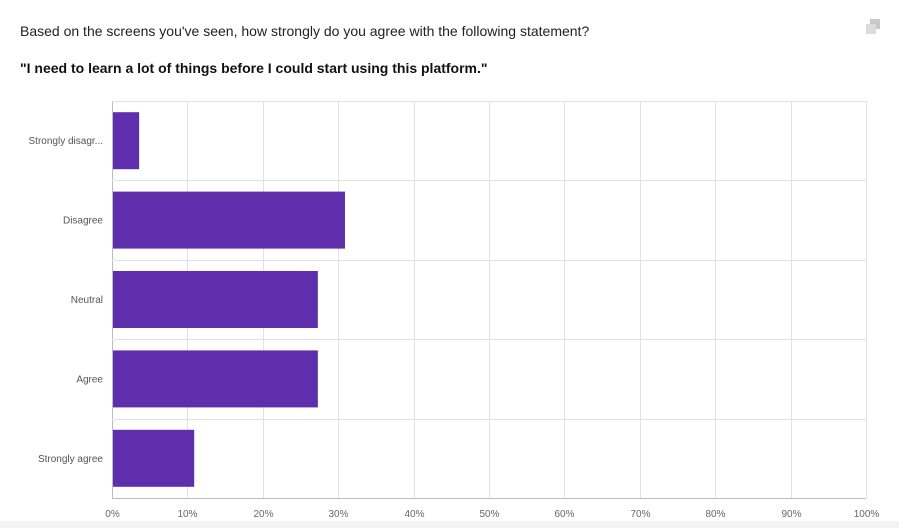 The width and height of the screenshot is (899, 528). I want to click on x-axis-tick-labels: 0% 10% 20% 30% 40% 50% 60% 70% 80% 90% 100%, so click(492, 514).